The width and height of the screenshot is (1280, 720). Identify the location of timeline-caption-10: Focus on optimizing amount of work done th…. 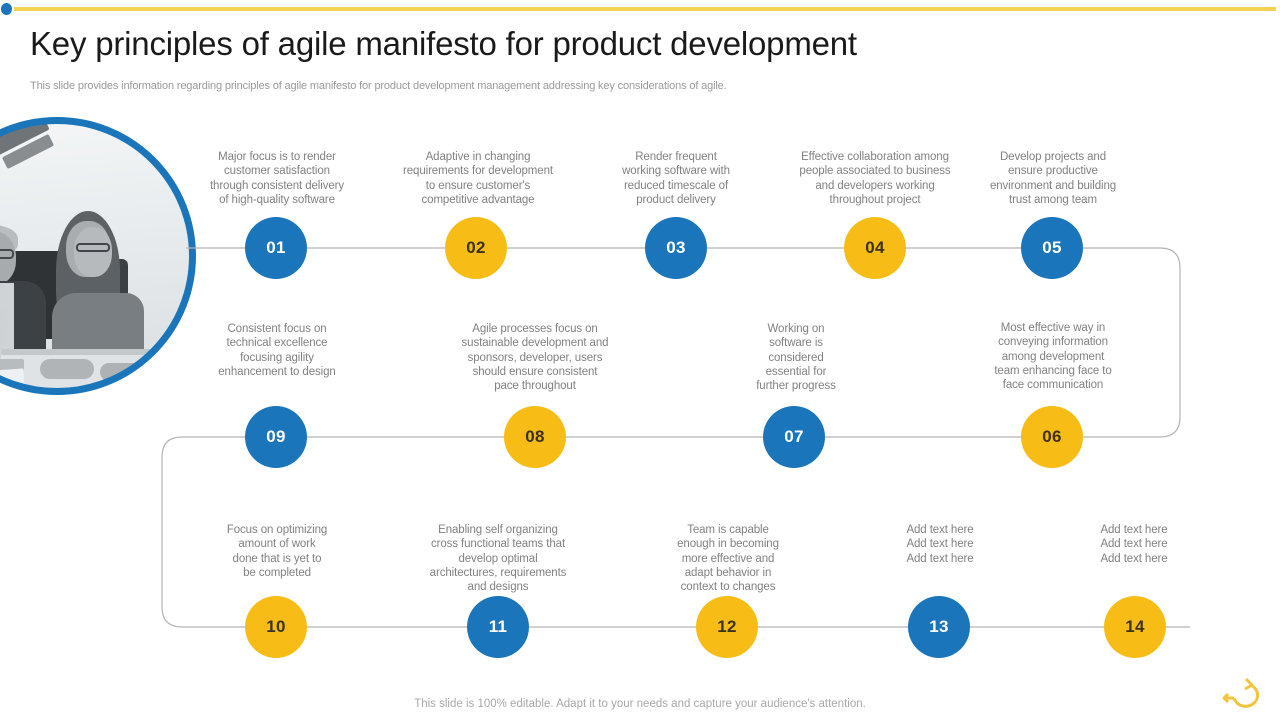
(277, 551).